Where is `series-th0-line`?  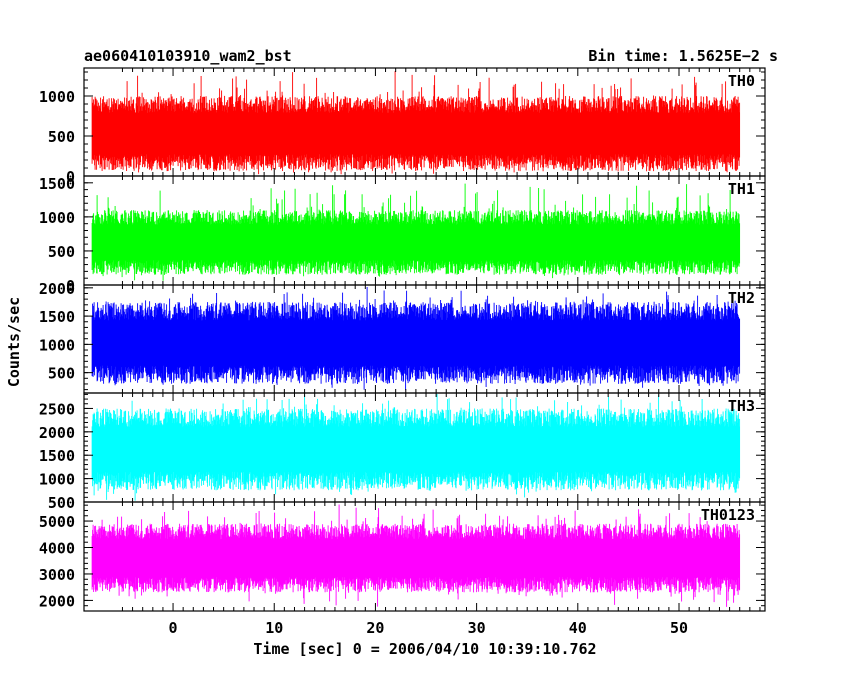
series-th0-line is located at coordinates (416, 123).